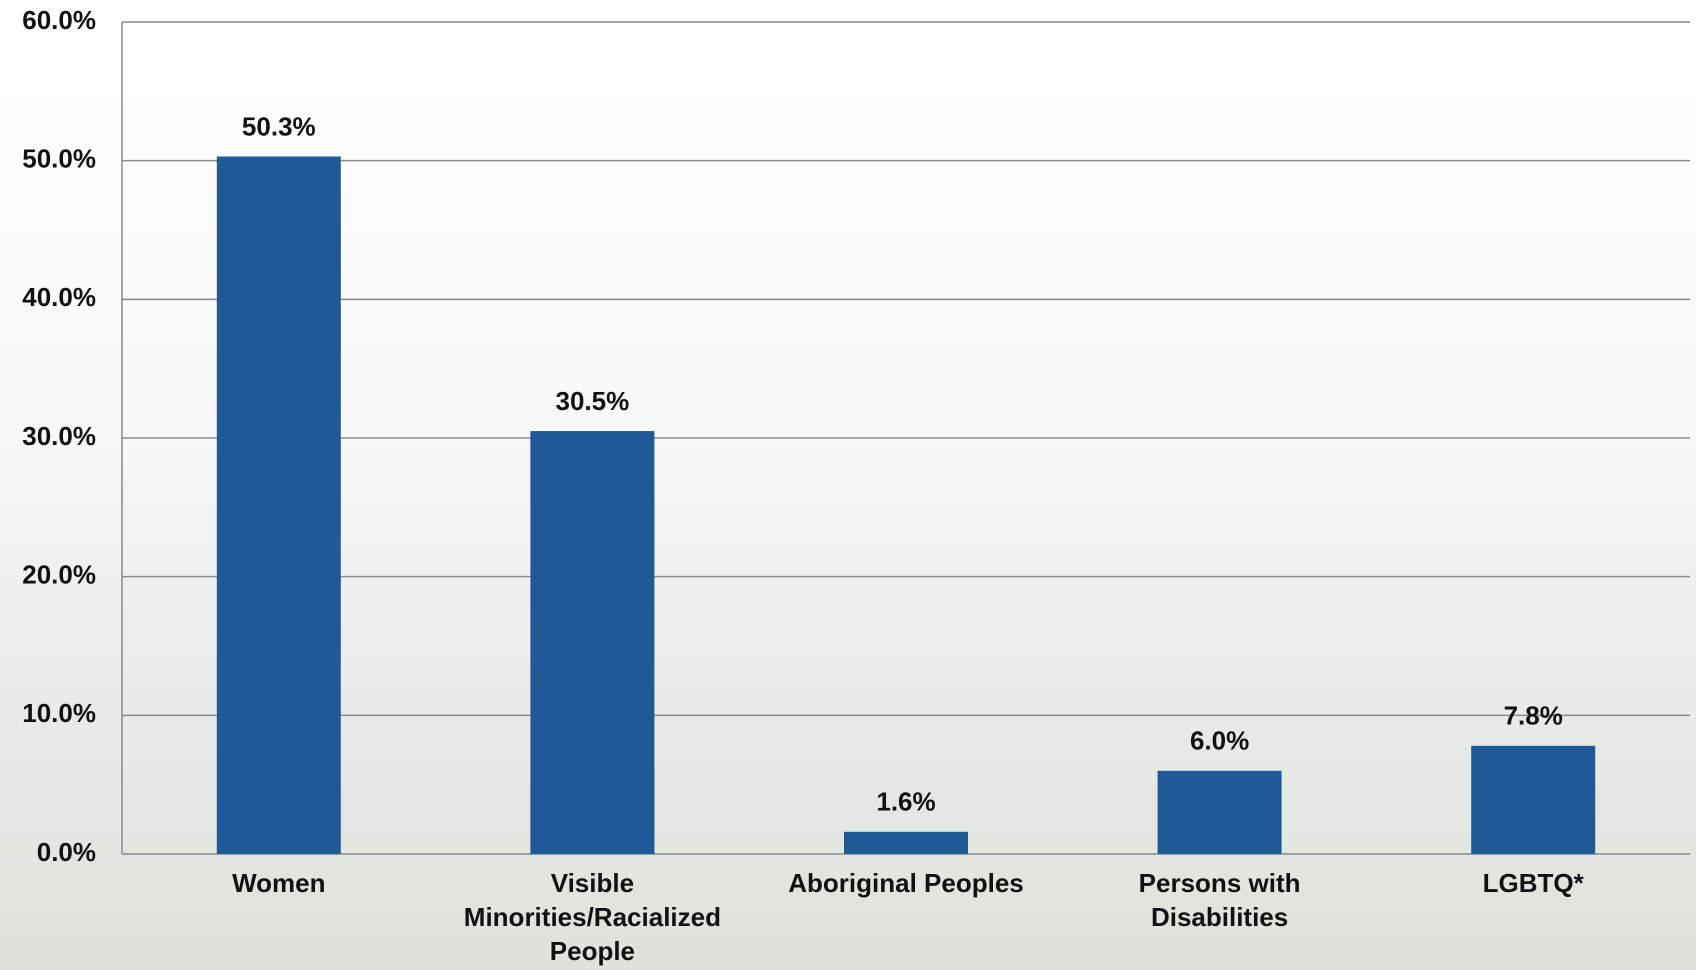 The image size is (1696, 970). What do you see at coordinates (1533, 716) in the screenshot?
I see `value-label: 7.8%` at bounding box center [1533, 716].